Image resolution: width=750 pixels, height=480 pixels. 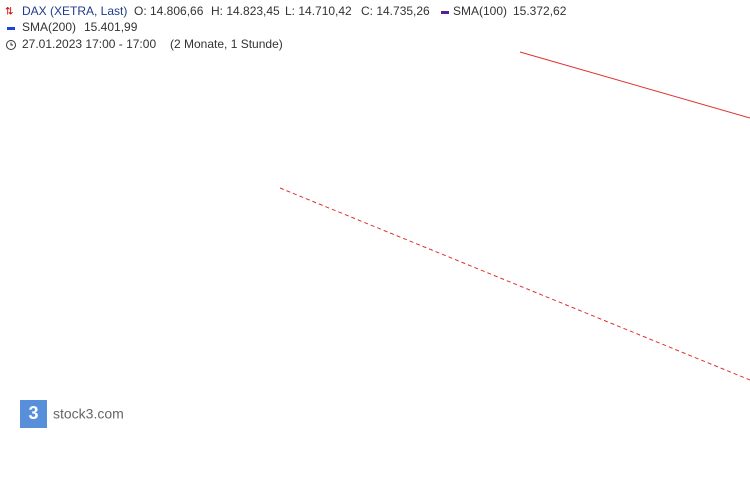 What do you see at coordinates (49, 27) in the screenshot?
I see `legend-label: SMA(200)` at bounding box center [49, 27].